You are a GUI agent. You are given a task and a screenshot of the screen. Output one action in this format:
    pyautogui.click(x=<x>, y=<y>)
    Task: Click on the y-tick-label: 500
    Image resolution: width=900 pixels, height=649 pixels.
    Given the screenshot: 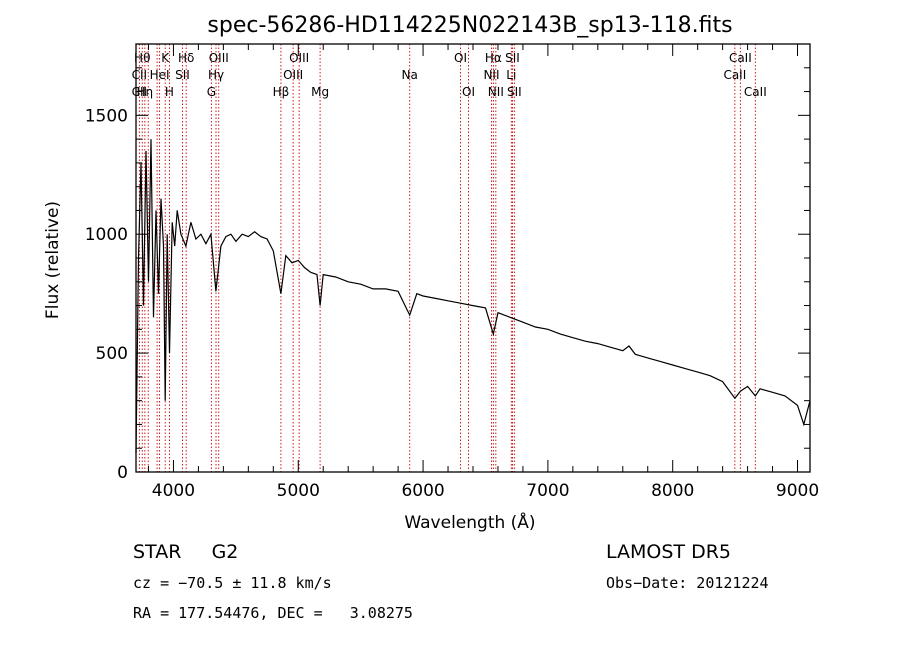 What is the action you would take?
    pyautogui.click(x=112, y=354)
    